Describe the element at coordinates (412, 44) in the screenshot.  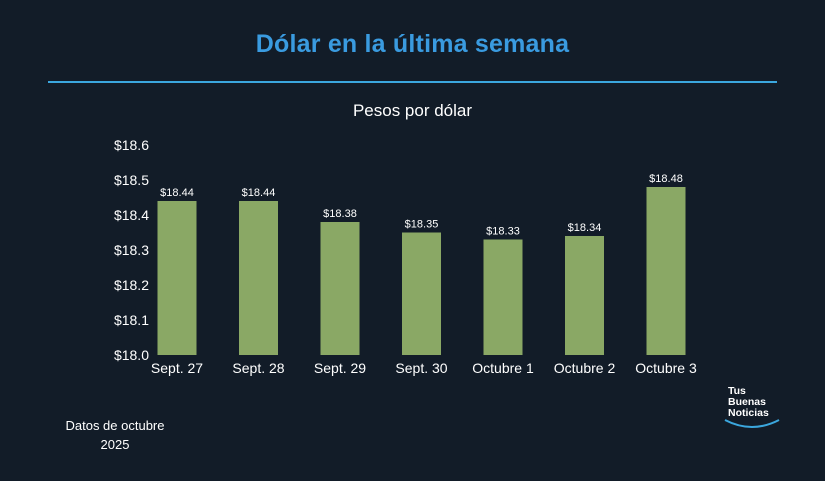
I see `page-title: Dólar en la última semana` at that location.